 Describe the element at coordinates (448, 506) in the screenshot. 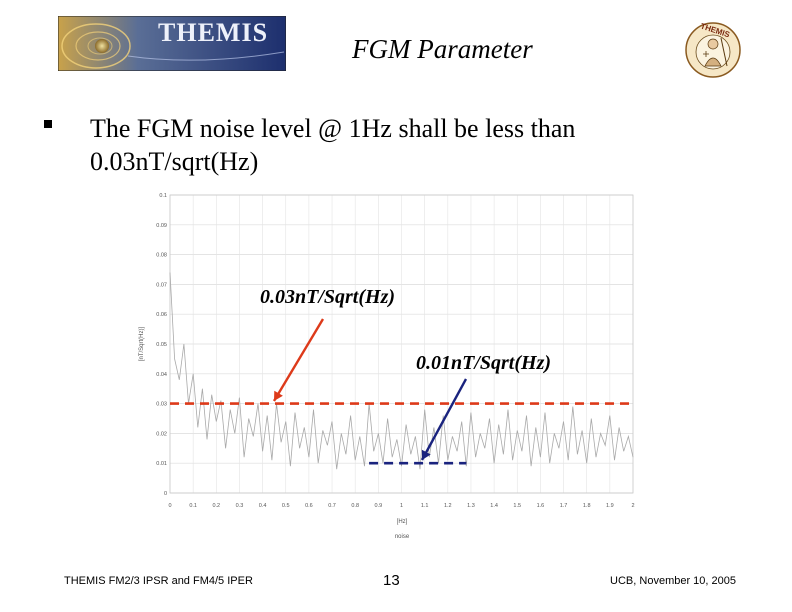

I see `x-tick-label: 1.2` at that location.